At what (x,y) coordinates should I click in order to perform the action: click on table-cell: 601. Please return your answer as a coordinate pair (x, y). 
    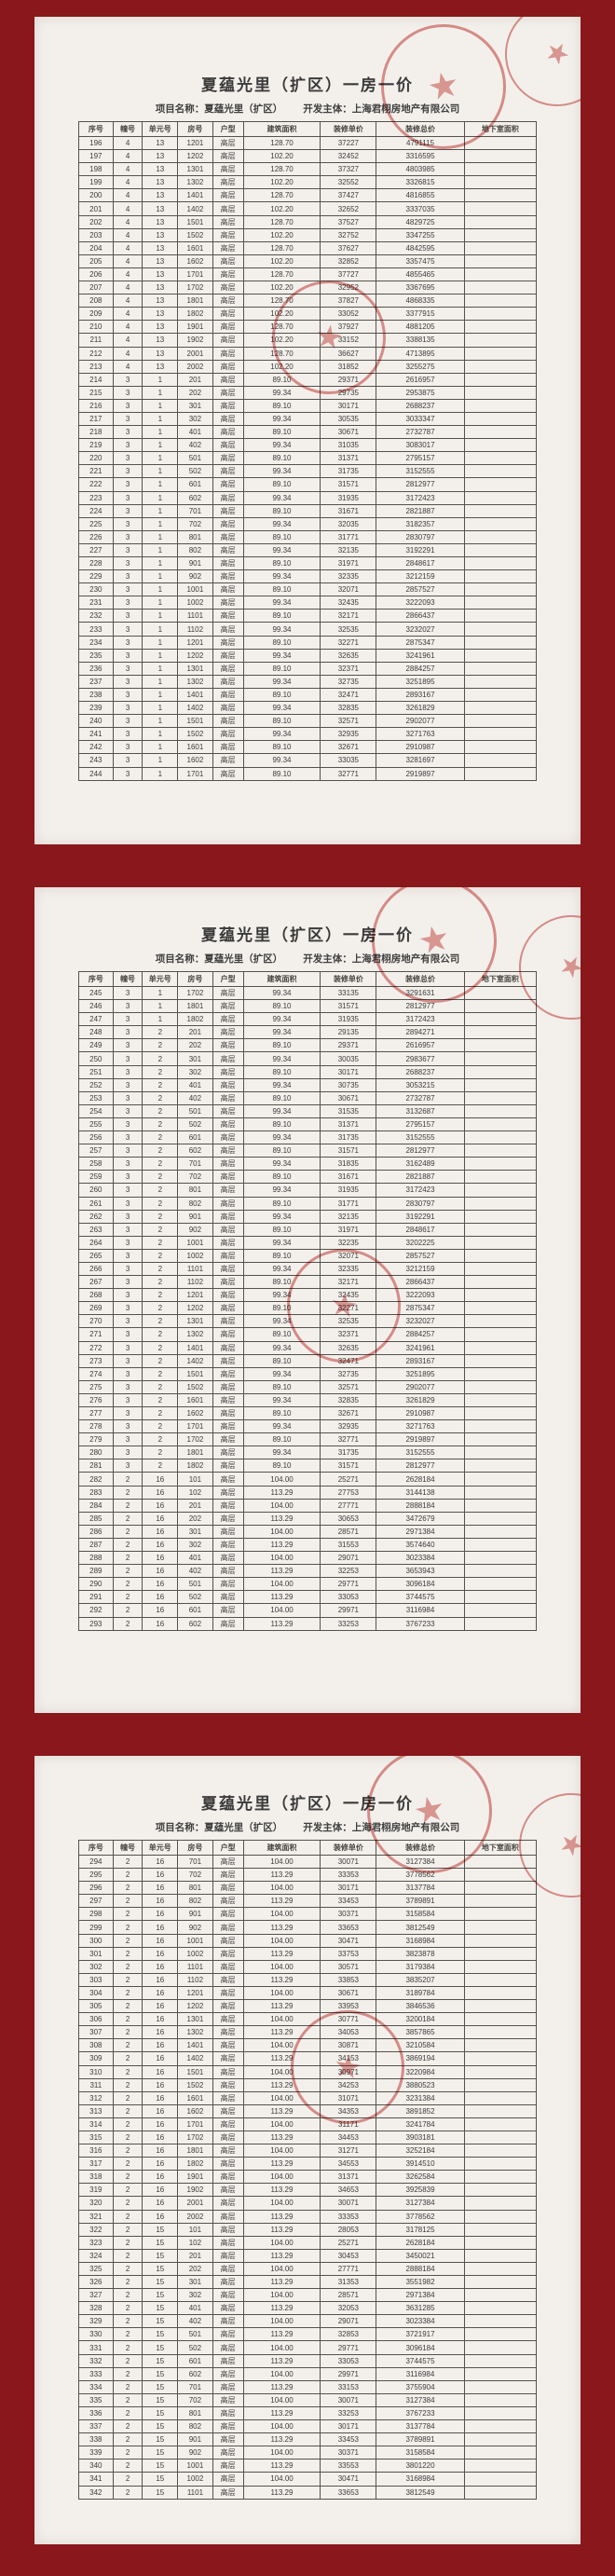
    Looking at the image, I should click on (195, 1137).